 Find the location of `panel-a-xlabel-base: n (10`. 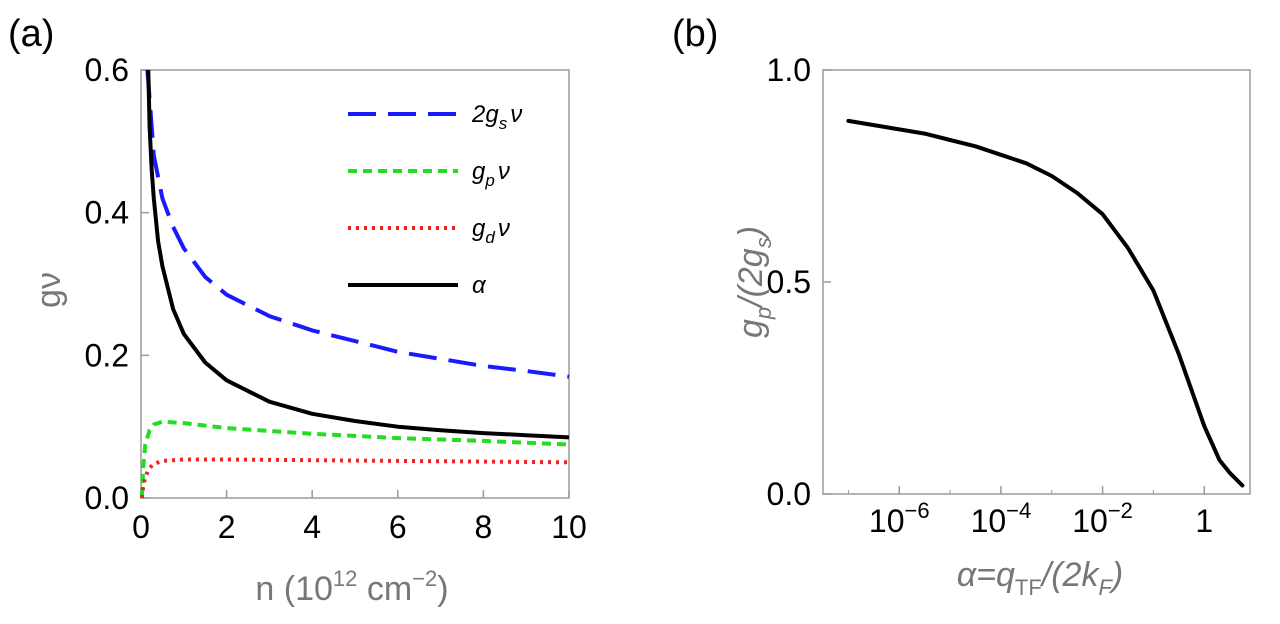

panel-a-xlabel-base: n (10 is located at coordinates (294, 589).